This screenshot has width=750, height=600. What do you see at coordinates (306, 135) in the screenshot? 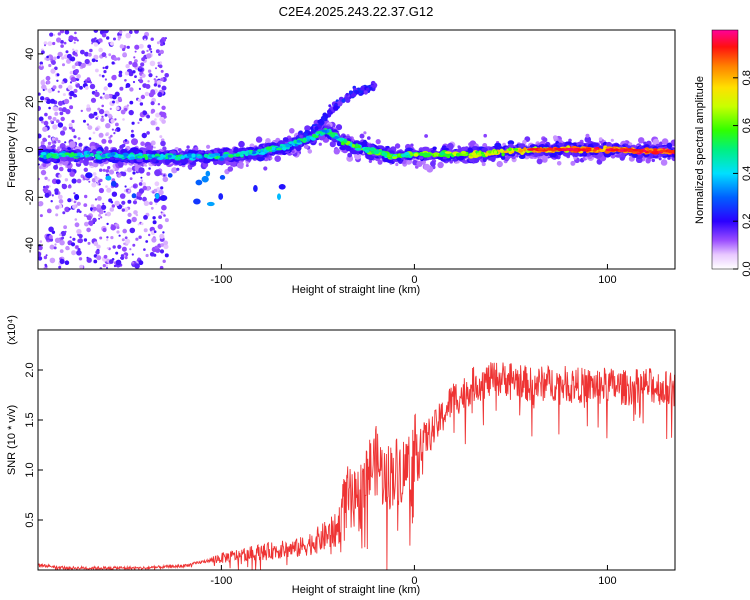
I see `spectrogram-branch-cell` at bounding box center [306, 135].